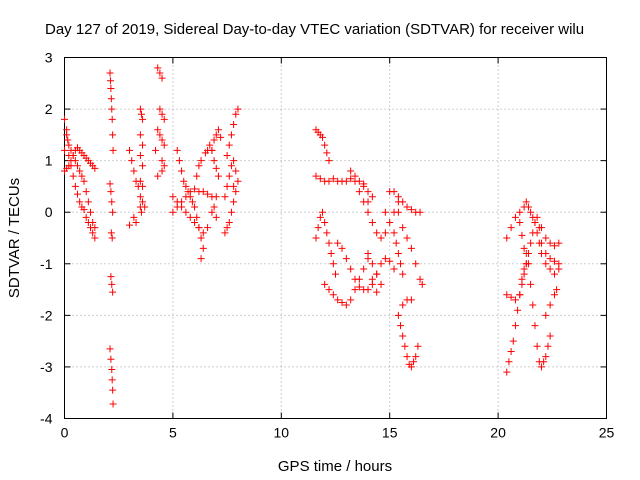 This screenshot has width=640, height=480. I want to click on series-t17, so click(366, 266).